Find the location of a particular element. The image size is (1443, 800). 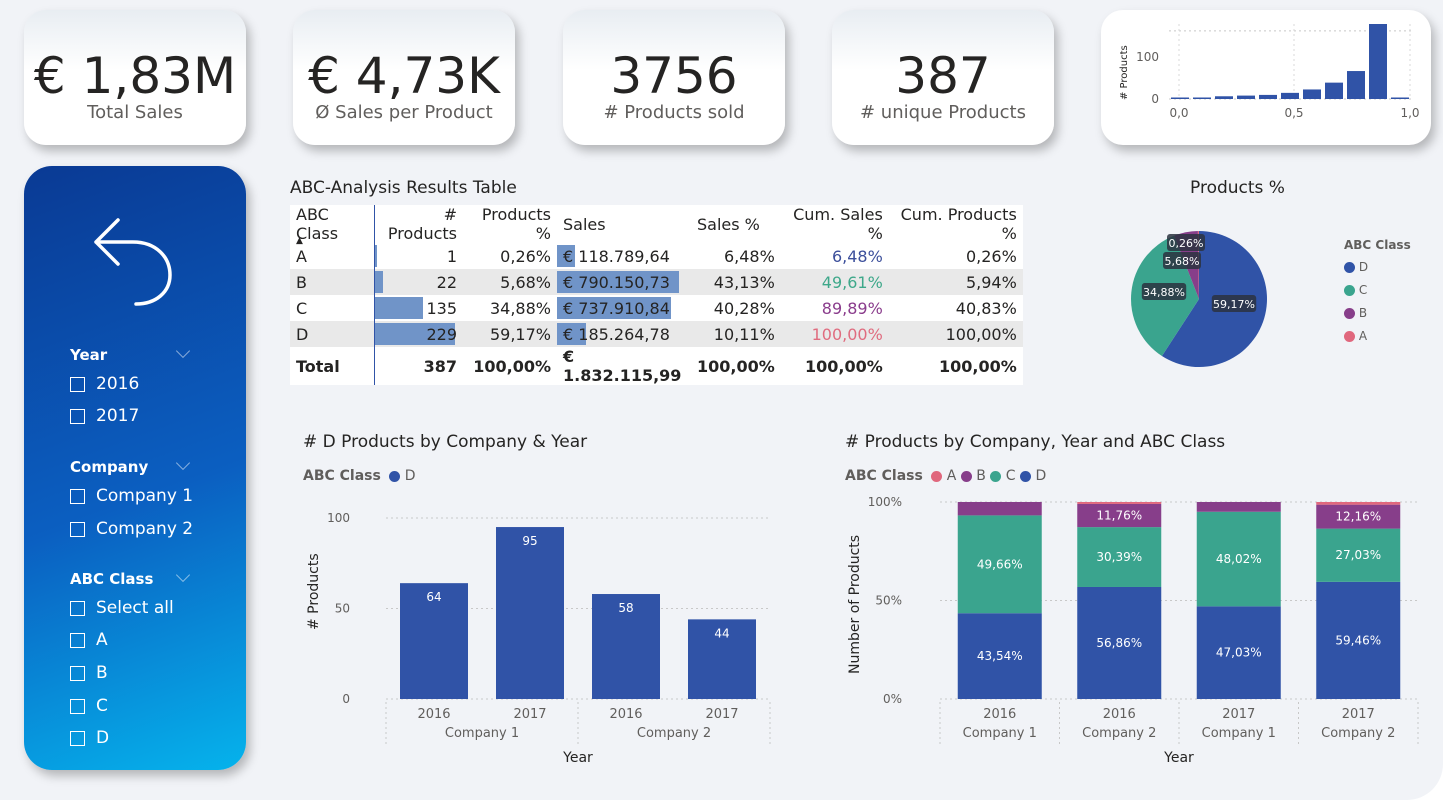

slicer-item-label: C is located at coordinates (102, 706).